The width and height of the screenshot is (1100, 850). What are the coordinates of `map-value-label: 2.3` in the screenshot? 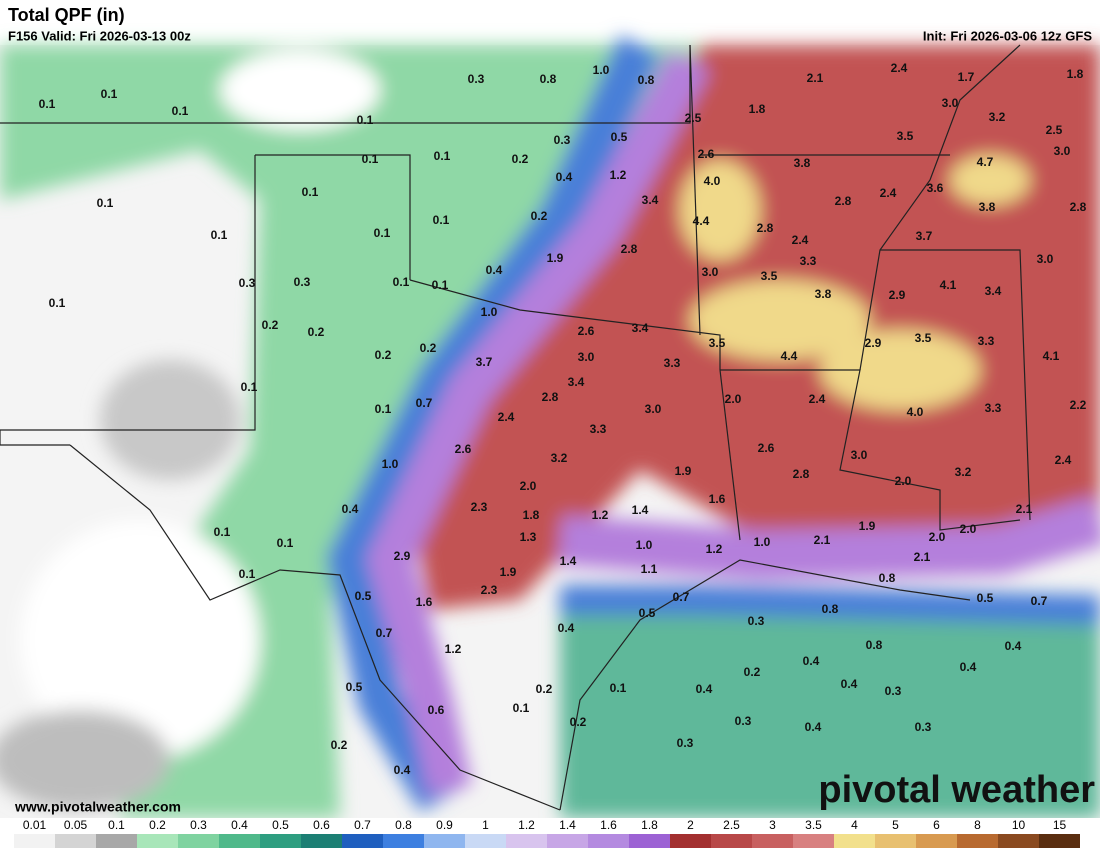 It's located at (479, 507).